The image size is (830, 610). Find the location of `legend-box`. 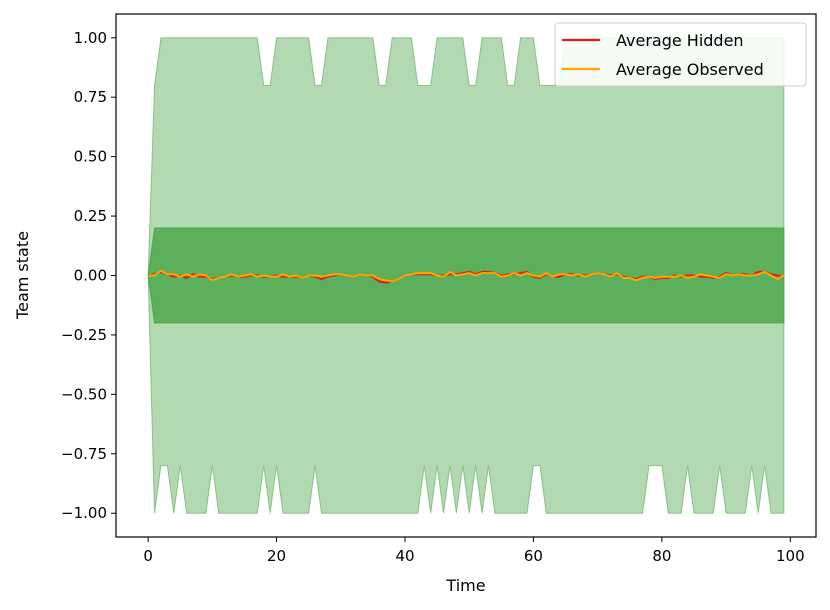

legend-box is located at coordinates (680, 54).